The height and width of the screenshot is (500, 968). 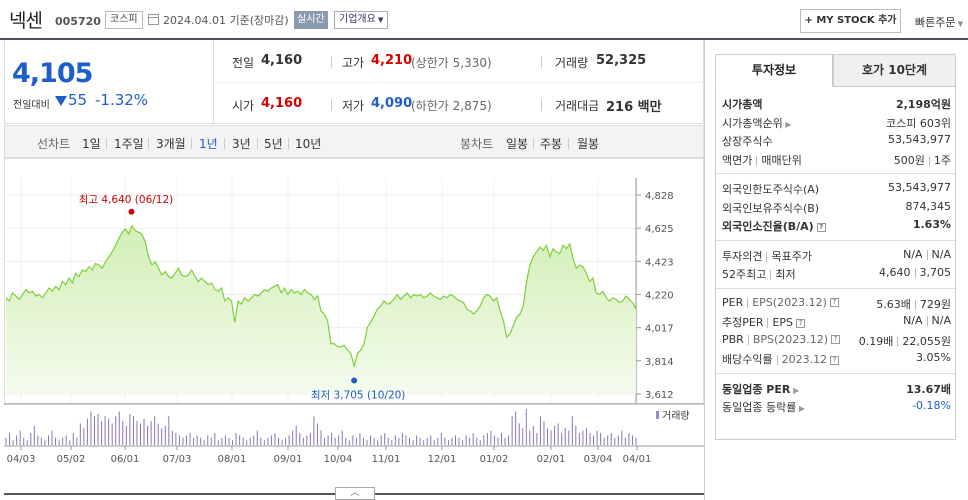 What do you see at coordinates (783, 322) in the screenshot?
I see `info-key-sub-label: EPS` at bounding box center [783, 322].